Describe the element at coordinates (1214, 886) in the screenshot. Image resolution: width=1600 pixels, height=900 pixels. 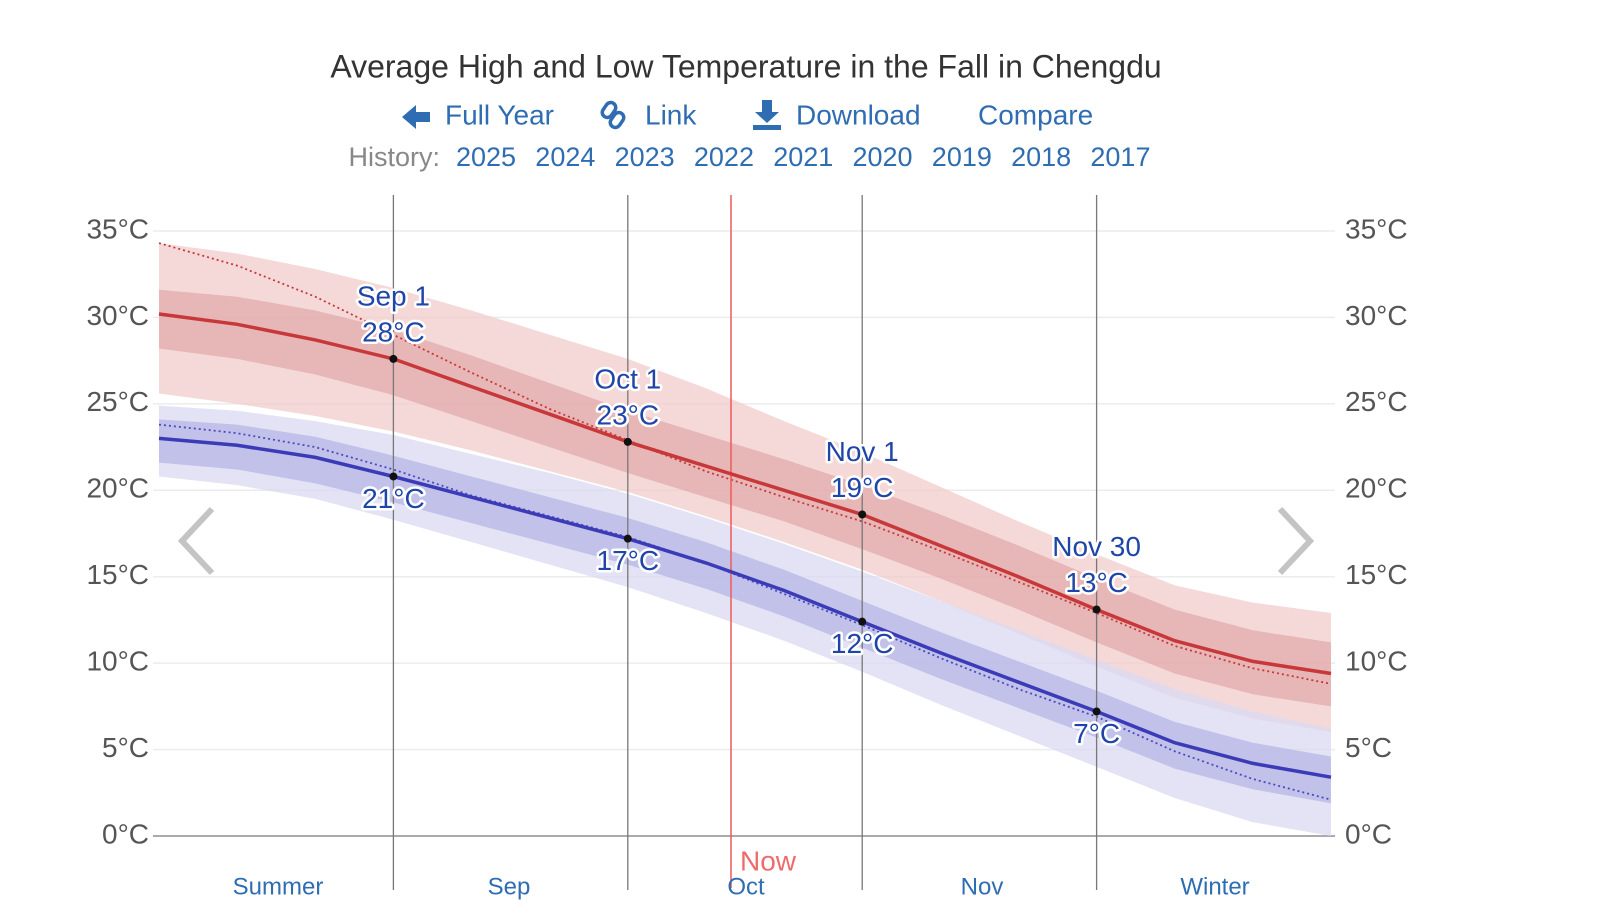
I see `x-axis-label: Winter` at that location.